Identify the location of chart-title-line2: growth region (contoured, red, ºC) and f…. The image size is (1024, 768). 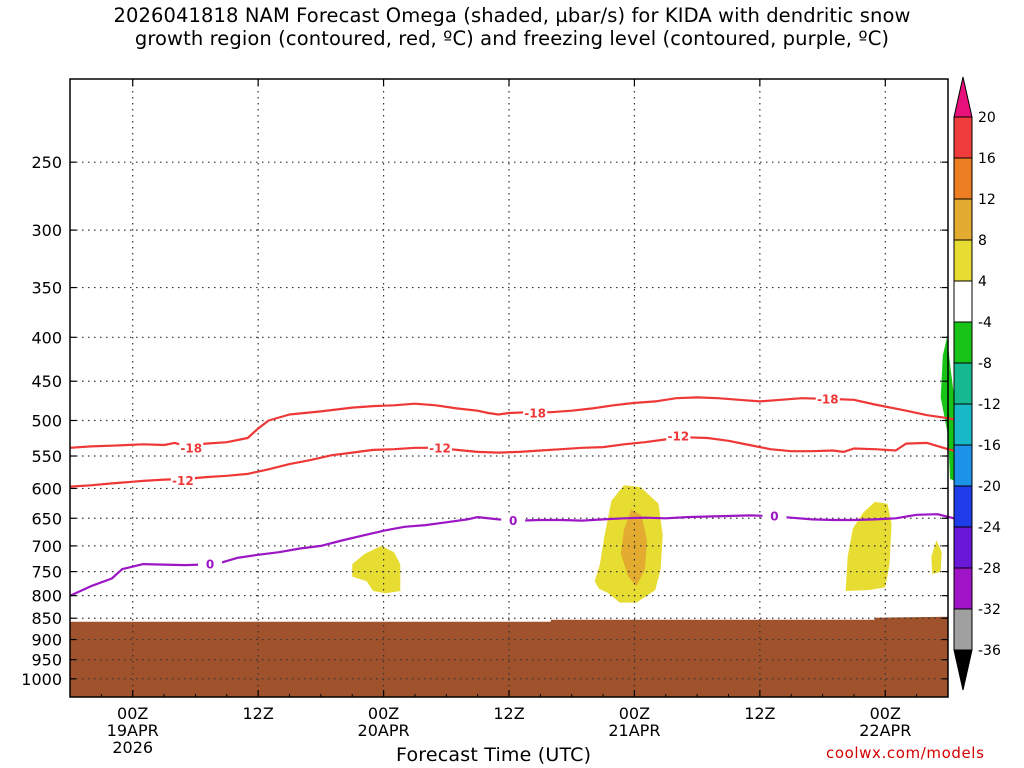
(512, 38).